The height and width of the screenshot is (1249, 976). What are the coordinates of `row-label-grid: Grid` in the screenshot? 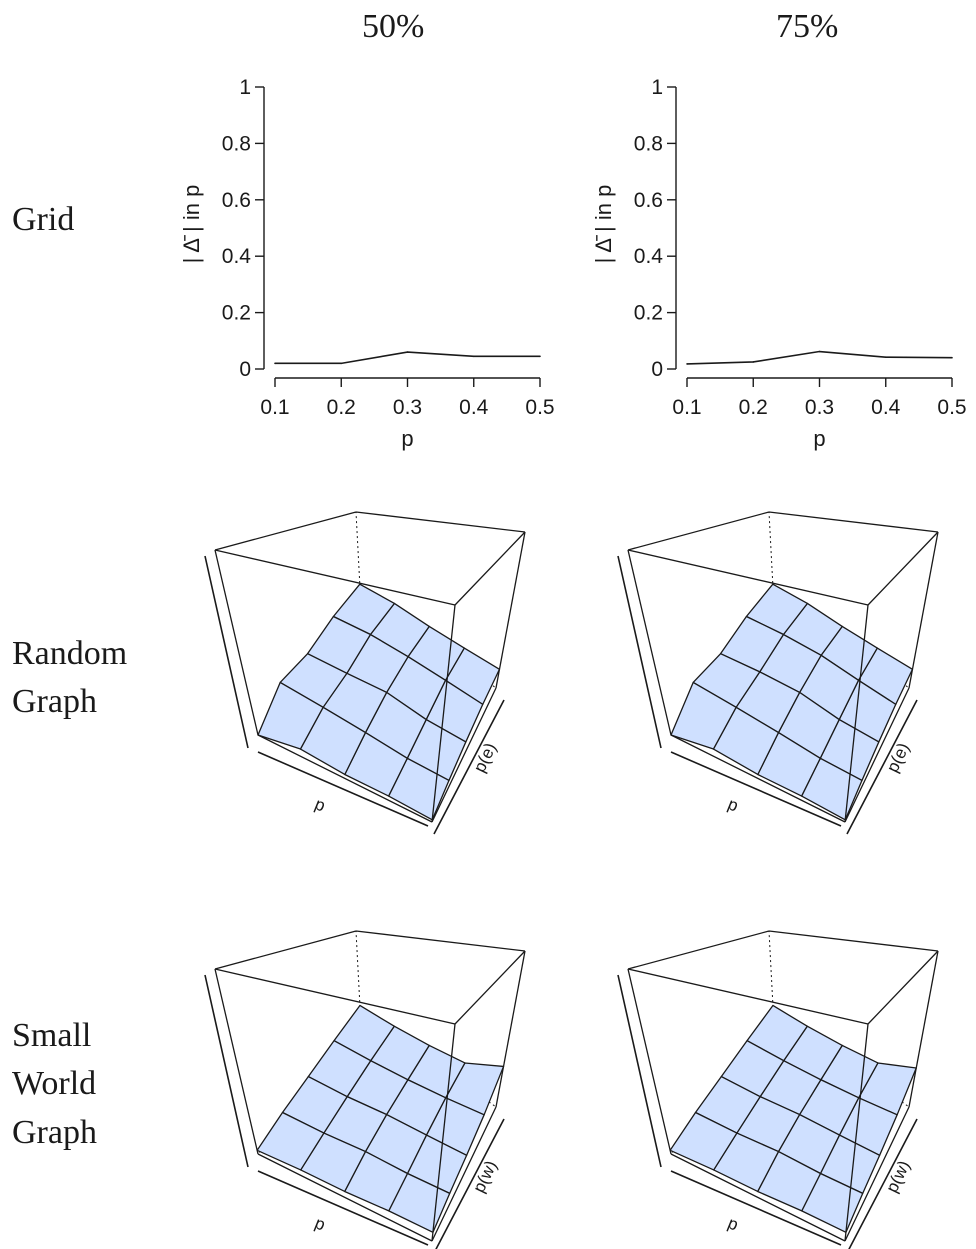 It's located at (43, 219).